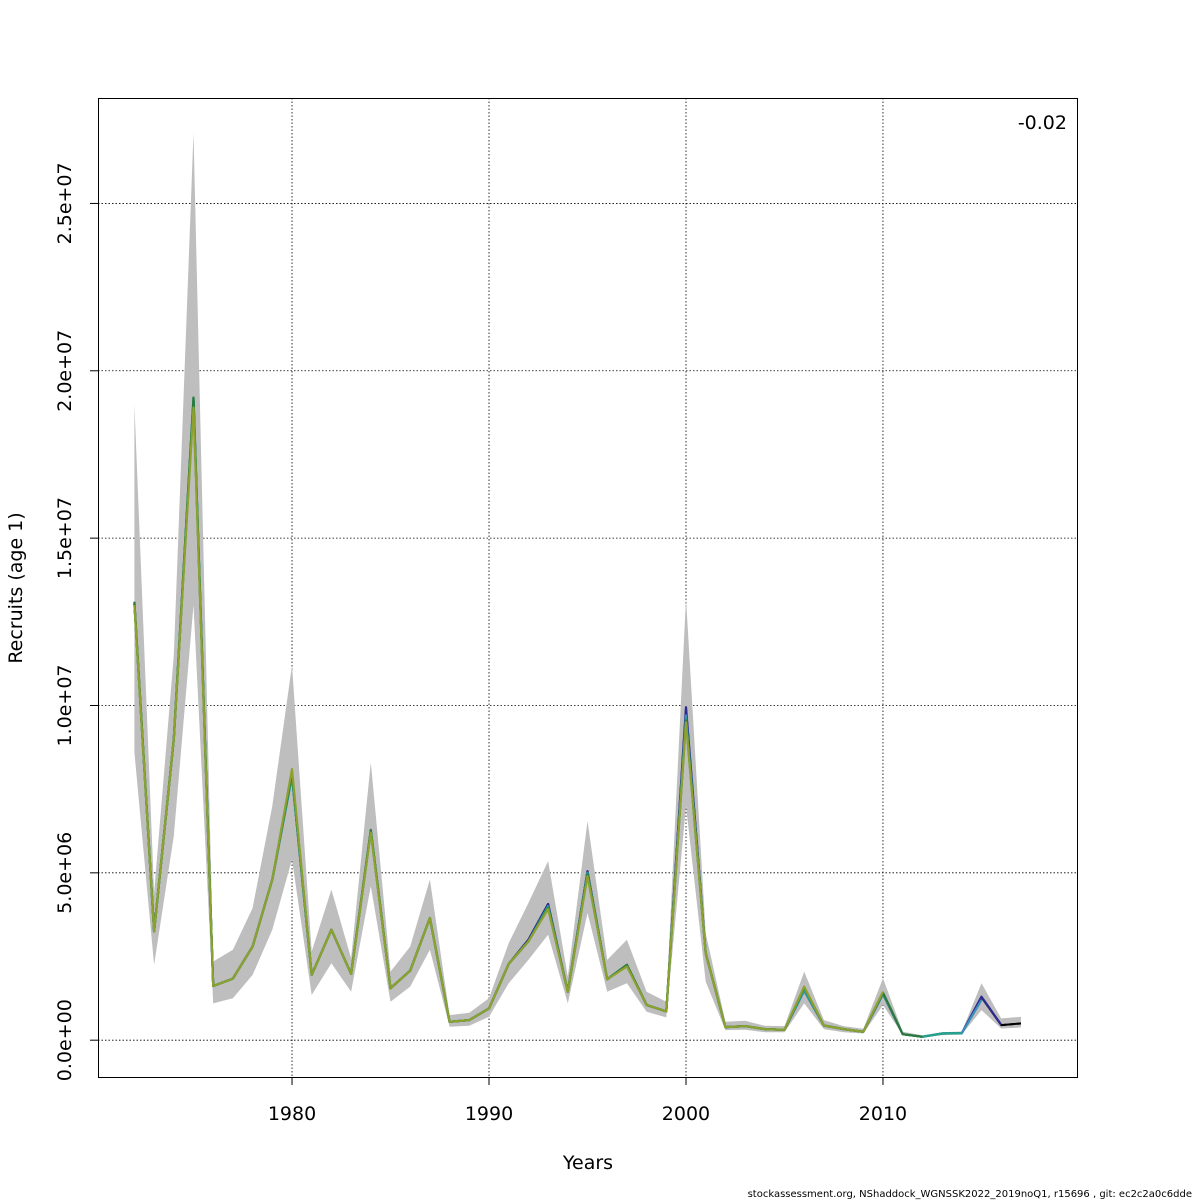  What do you see at coordinates (587, 1101) in the screenshot?
I see `x-axis: 1980 1990 2000 2010` at bounding box center [587, 1101].